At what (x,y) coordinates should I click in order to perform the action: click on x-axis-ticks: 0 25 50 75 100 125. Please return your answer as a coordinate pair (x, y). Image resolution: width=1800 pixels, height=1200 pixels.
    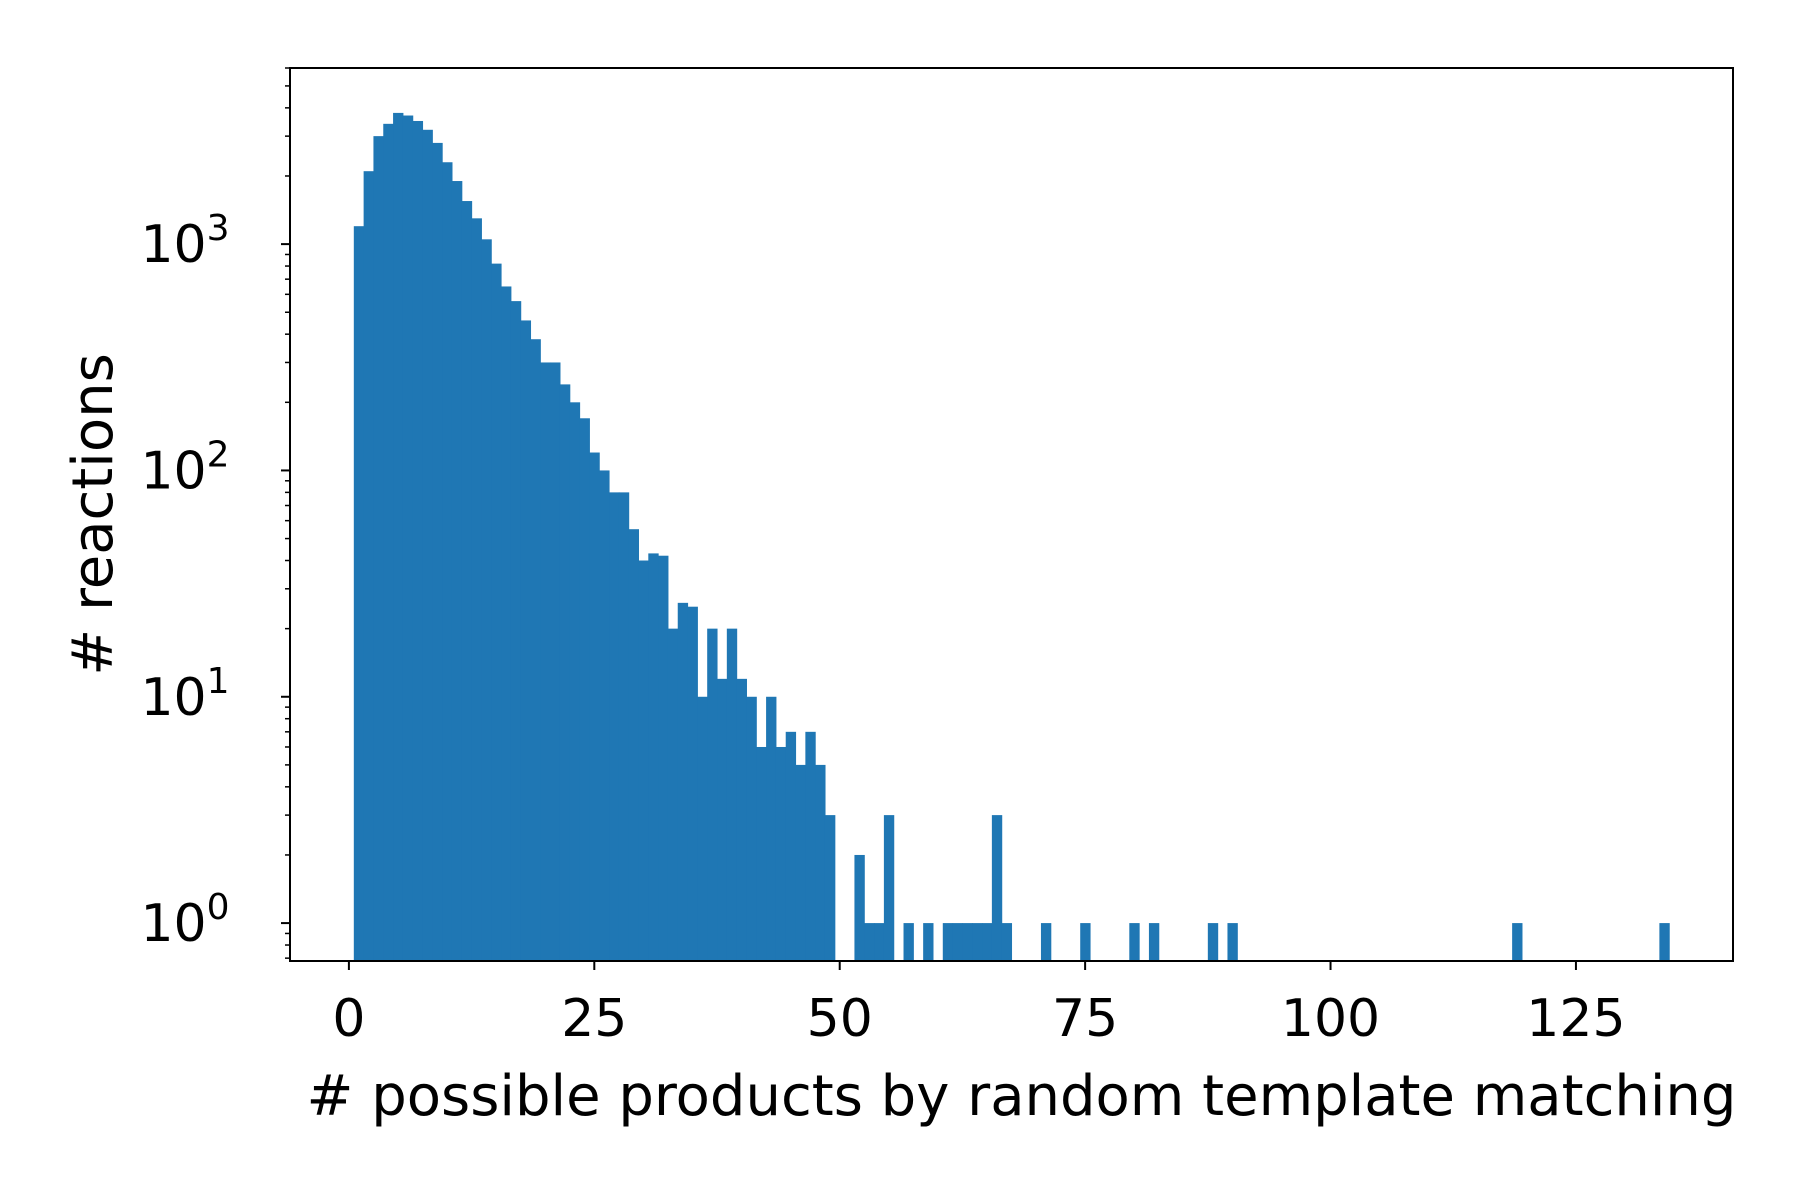
    Looking at the image, I should click on (979, 1005).